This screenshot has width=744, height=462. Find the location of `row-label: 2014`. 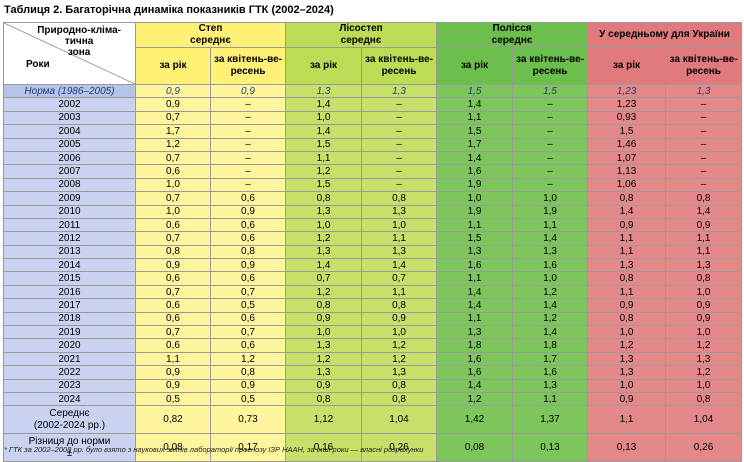

row-label: 2014 is located at coordinates (69, 265).